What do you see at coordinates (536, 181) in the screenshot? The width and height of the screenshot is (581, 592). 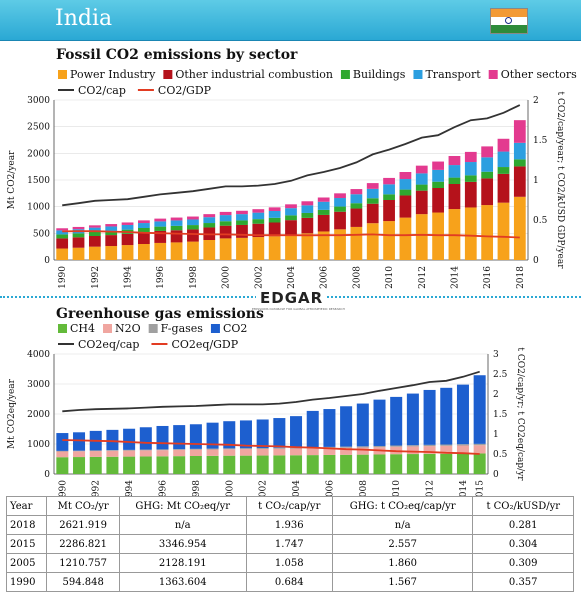 I see `y2-tick-label: 1` at bounding box center [536, 181].